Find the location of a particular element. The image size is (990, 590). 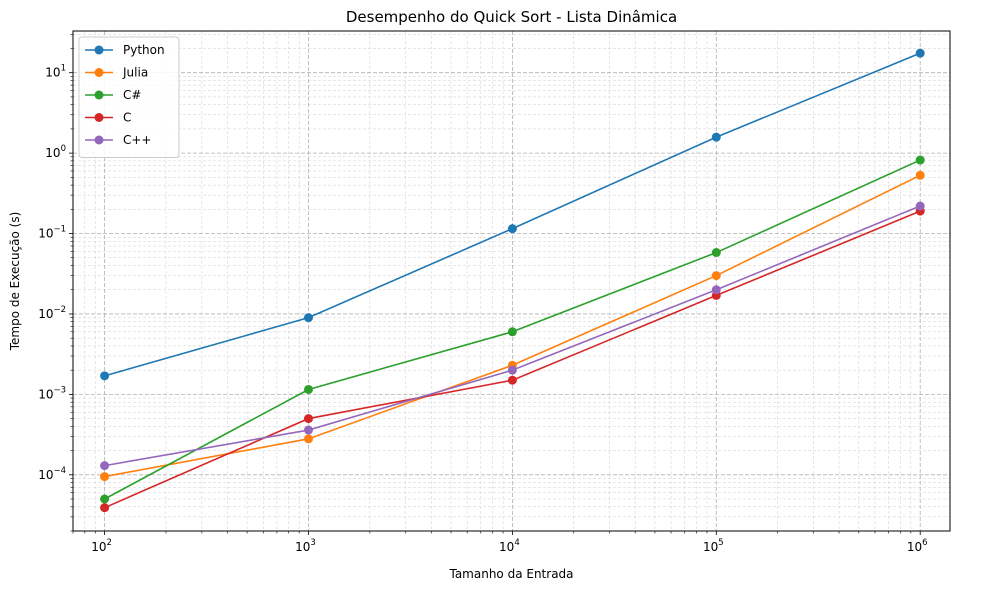

legend-label-csharp: C# is located at coordinates (132, 95).